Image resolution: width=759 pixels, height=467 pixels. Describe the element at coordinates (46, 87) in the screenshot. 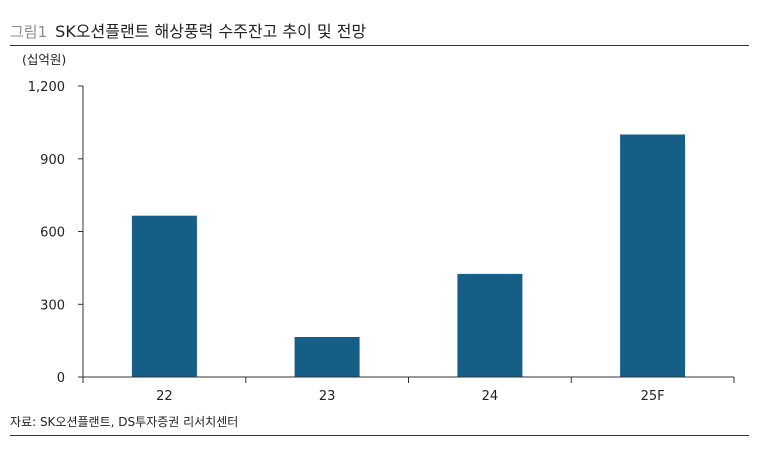

I see `y-tick-label: 1,200` at that location.